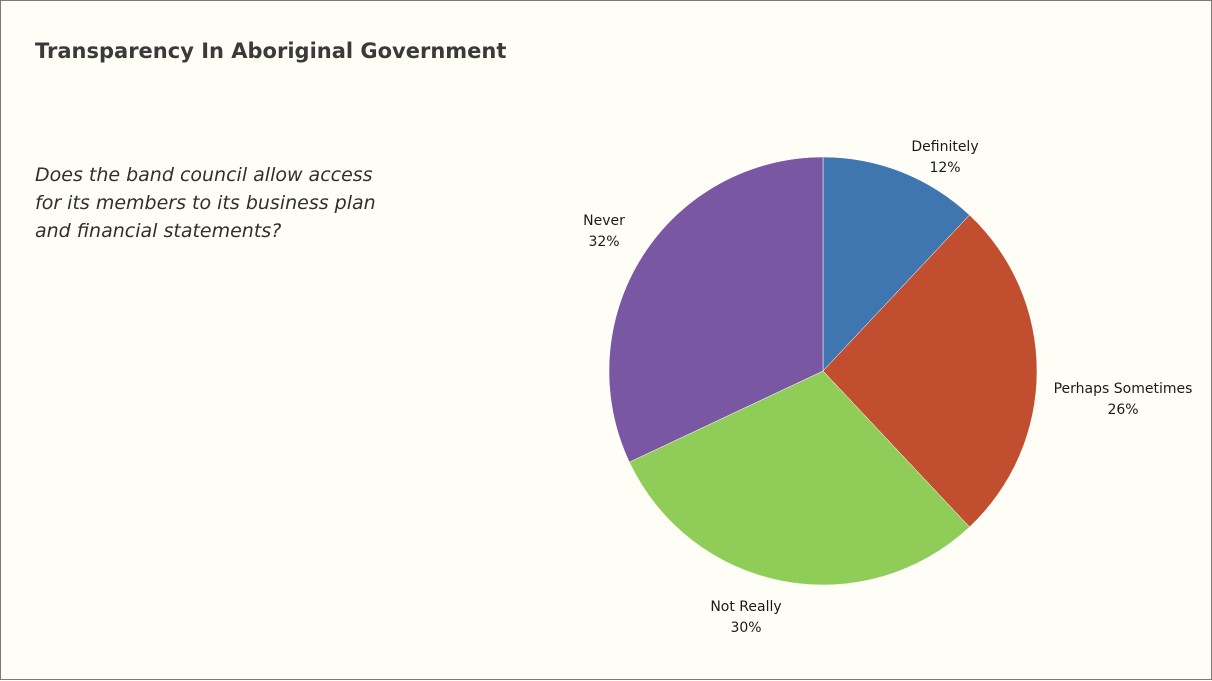 The height and width of the screenshot is (681, 1212). I want to click on pie-slice-perhaps-sometimes, so click(930, 371).